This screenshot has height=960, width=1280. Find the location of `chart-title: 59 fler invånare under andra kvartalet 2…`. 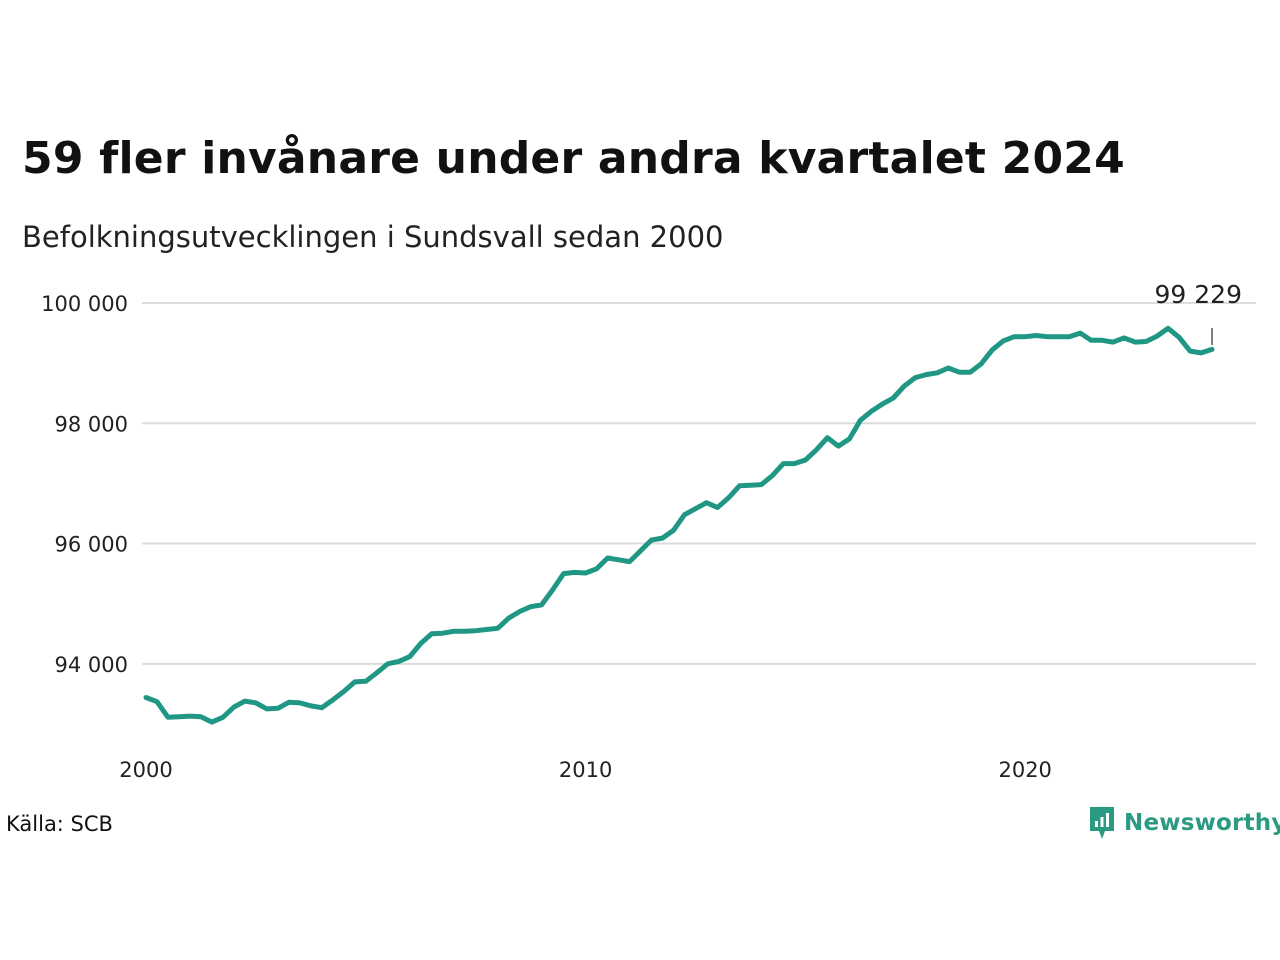

chart-title: 59 fler invånare under andra kvartalet 2… is located at coordinates (573, 158).